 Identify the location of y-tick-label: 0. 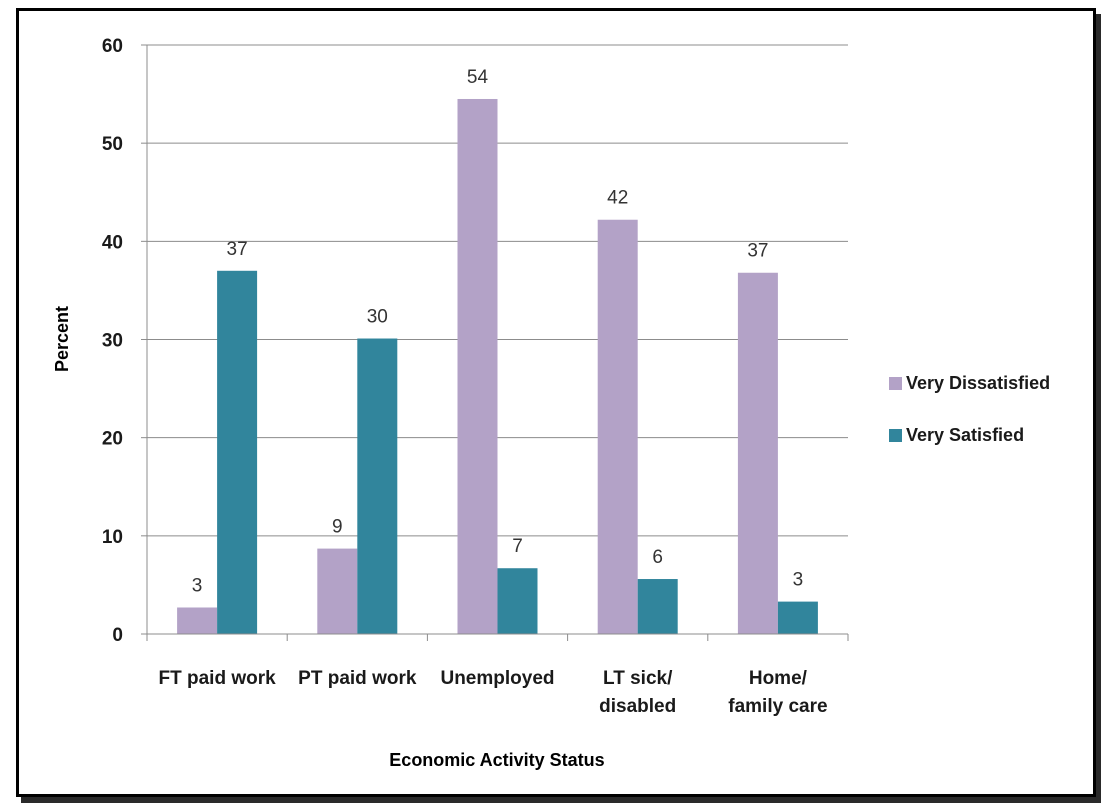
(117, 635).